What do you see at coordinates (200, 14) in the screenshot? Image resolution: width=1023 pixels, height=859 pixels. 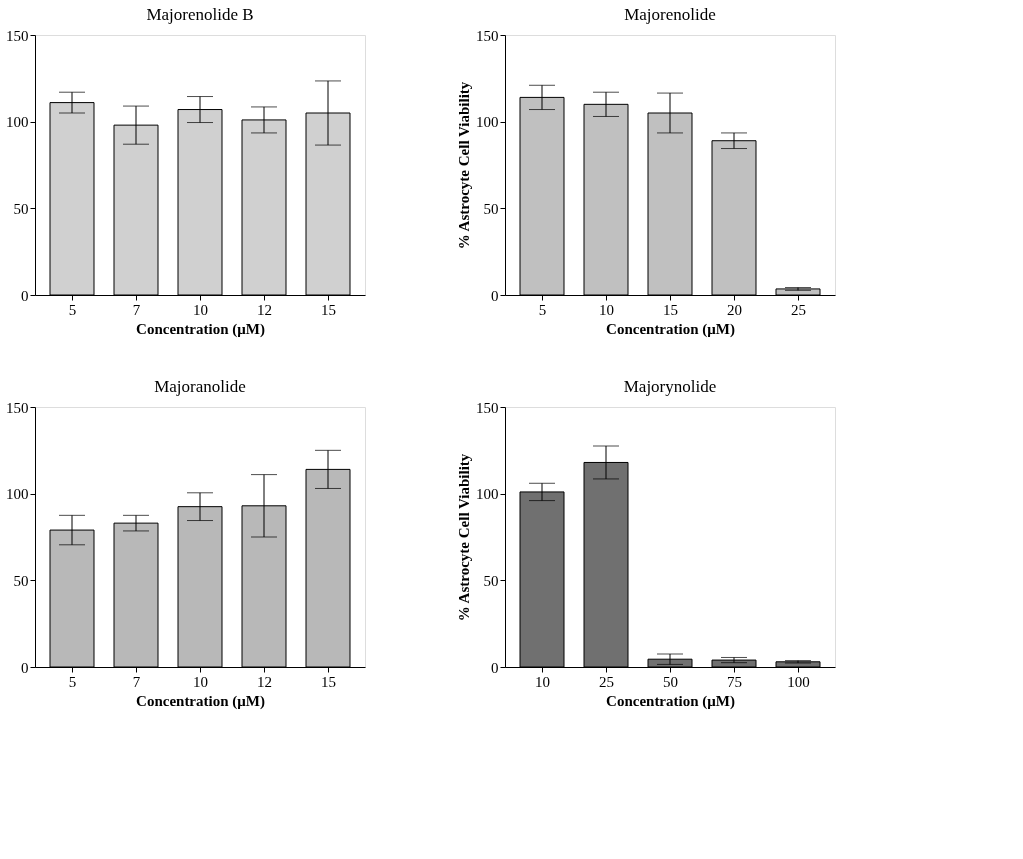 I see `chart-title: Majorenolide B` at bounding box center [200, 14].